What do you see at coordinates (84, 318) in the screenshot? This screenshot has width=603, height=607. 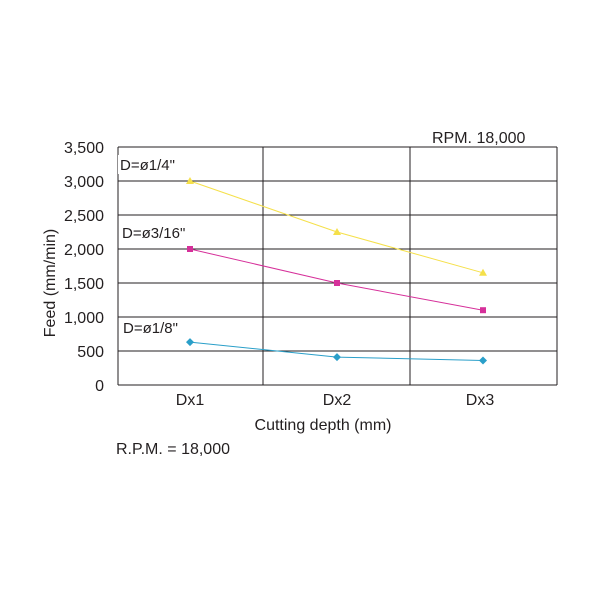 I see `y-tick-label: 1,000` at bounding box center [84, 318].